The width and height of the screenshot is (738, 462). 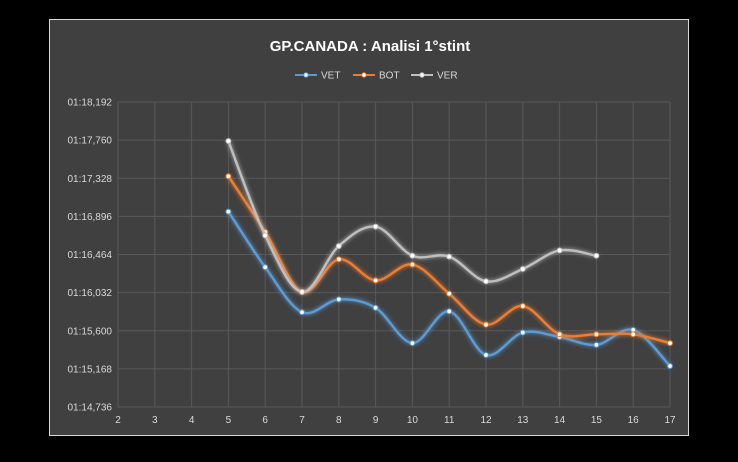 What do you see at coordinates (90, 331) in the screenshot?
I see `y-tick-label: 01:15,600` at bounding box center [90, 331].